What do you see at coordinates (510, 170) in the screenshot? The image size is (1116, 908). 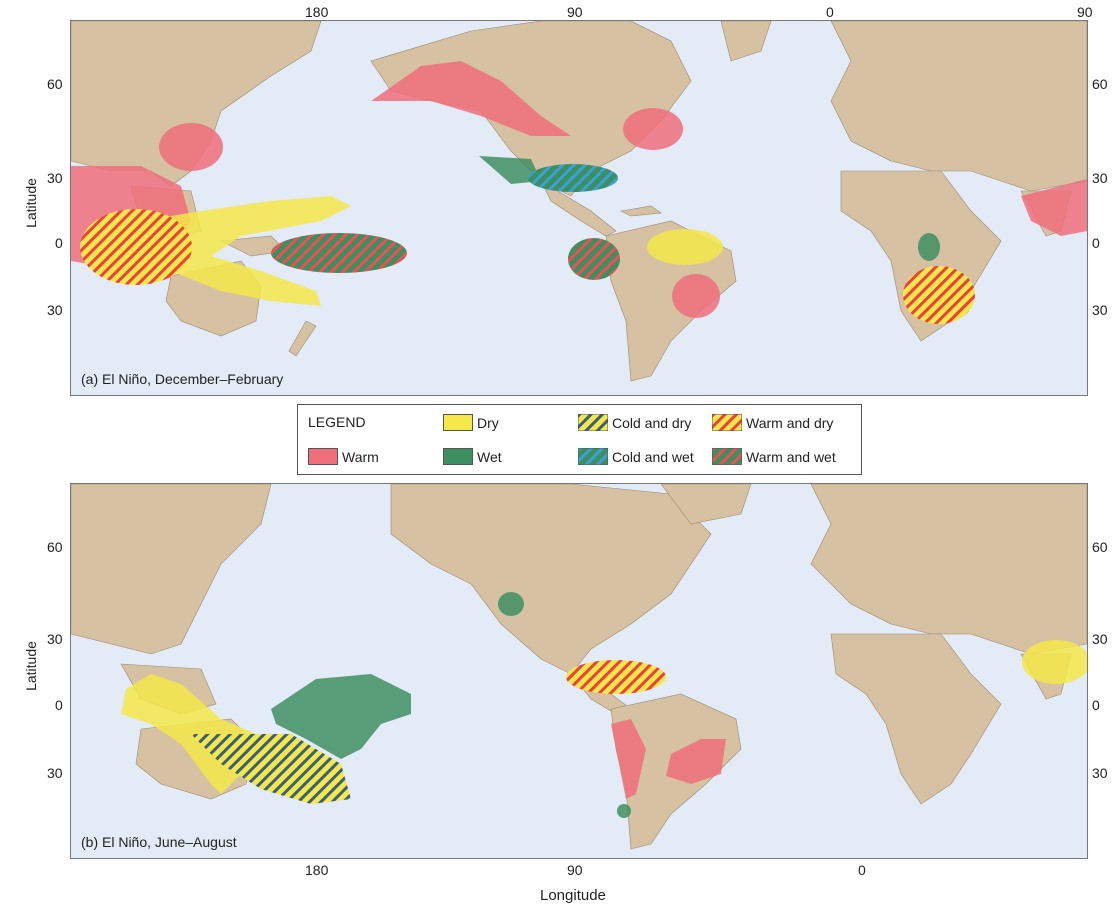 I see `wet-region-southwest-us` at bounding box center [510, 170].